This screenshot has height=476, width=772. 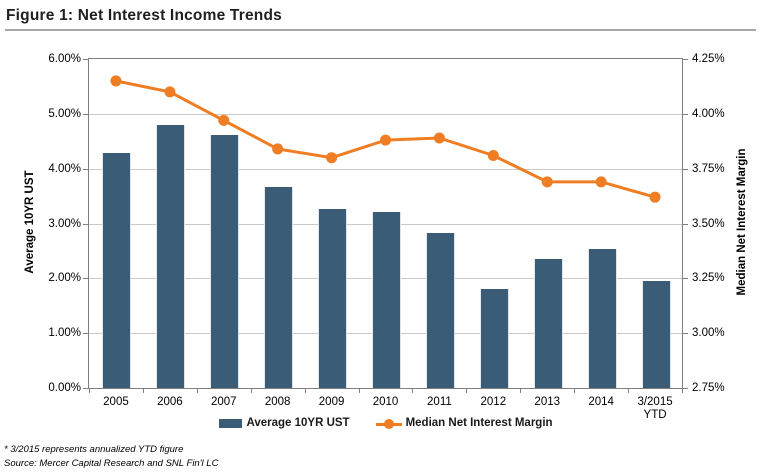 What do you see at coordinates (144, 15) in the screenshot?
I see `chart-title: Figure 1: Net Interest Income Trends` at bounding box center [144, 15].